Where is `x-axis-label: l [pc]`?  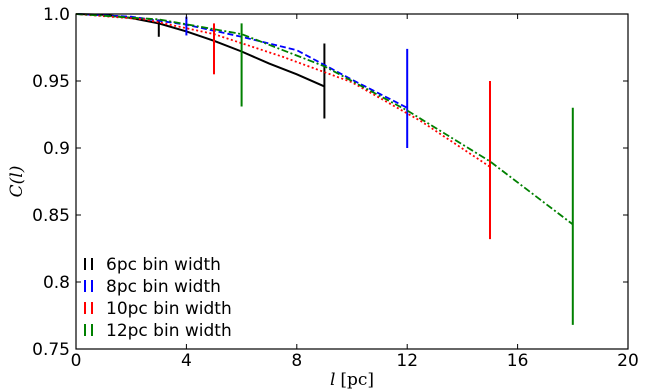
x-axis-label: l [pc] is located at coordinates (352, 380).